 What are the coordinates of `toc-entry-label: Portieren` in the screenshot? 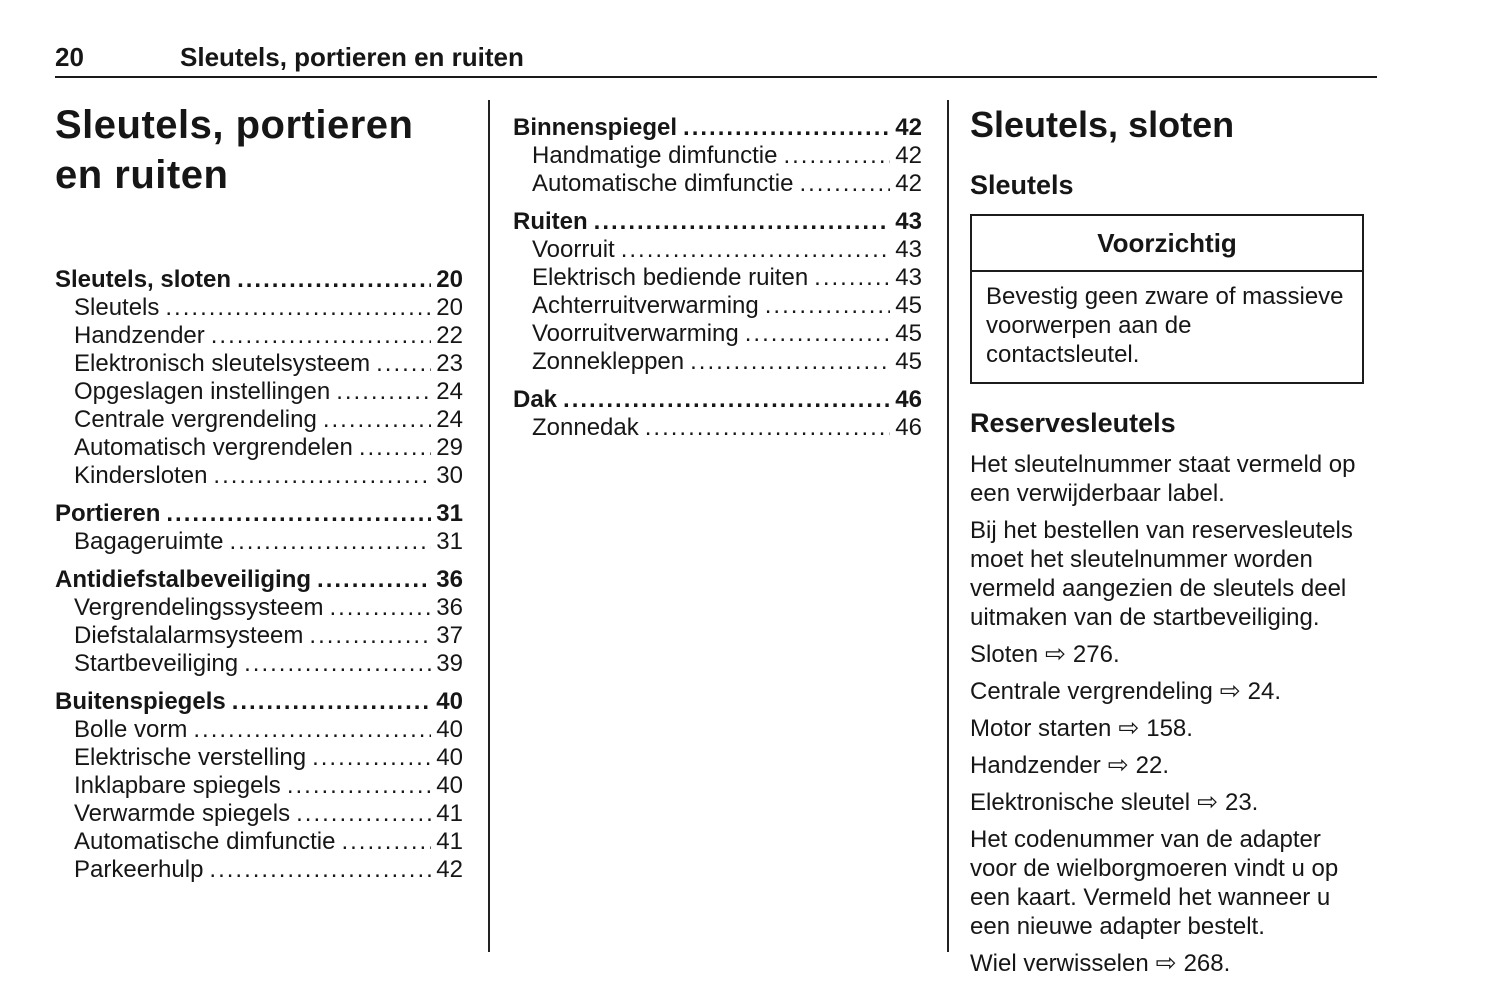 It's located at (108, 513).